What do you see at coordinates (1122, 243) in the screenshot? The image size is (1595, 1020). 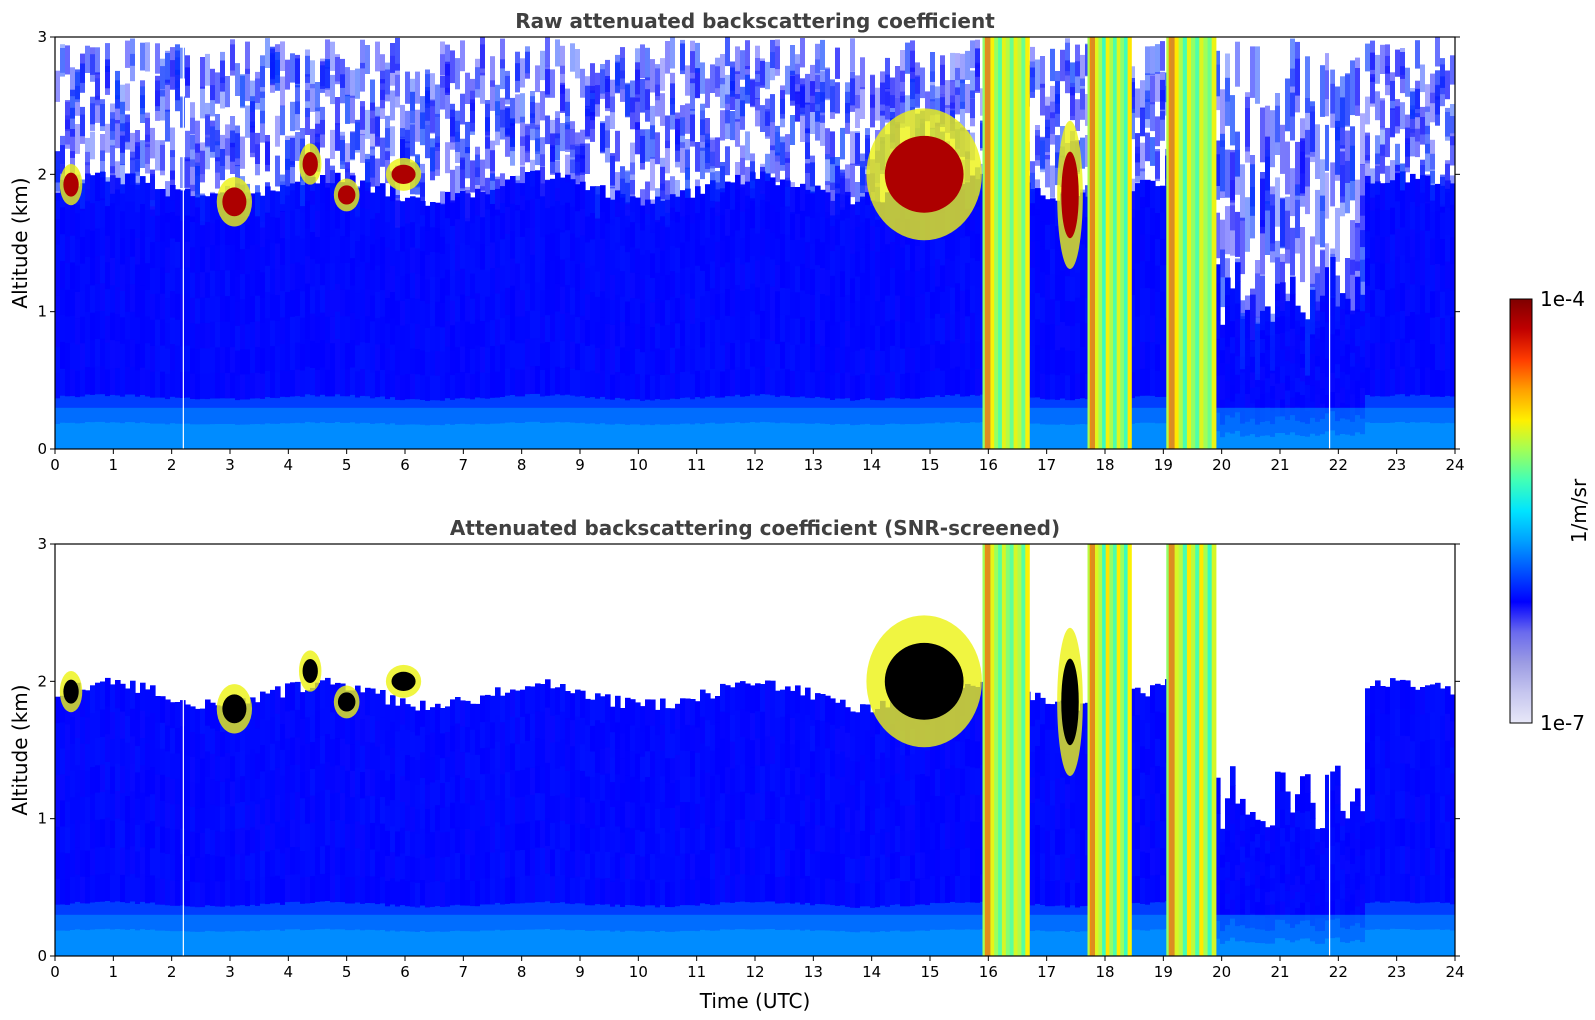 I see `cloud-column` at bounding box center [1122, 243].